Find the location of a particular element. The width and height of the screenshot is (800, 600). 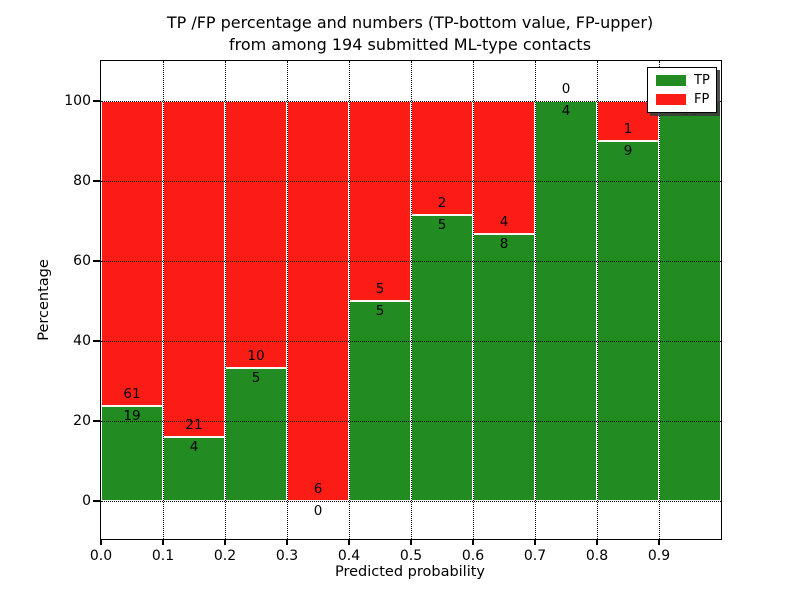

x-tick-label: 0.5 is located at coordinates (411, 556).